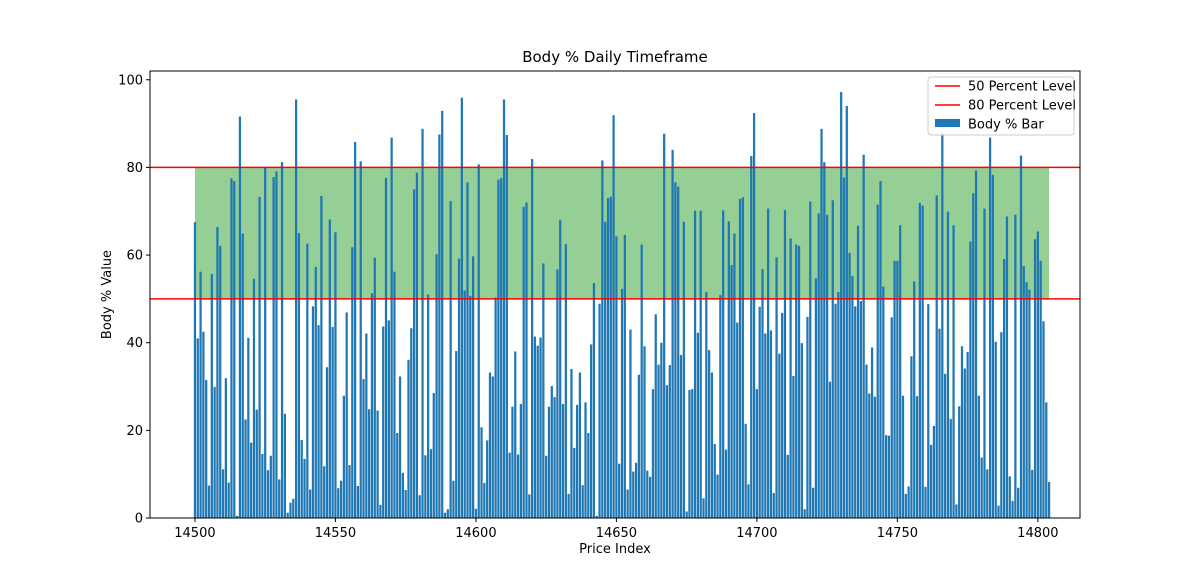 Image resolution: width=1200 pixels, height=582 pixels. What do you see at coordinates (897, 533) in the screenshot?
I see `x-tick-label: 14750` at bounding box center [897, 533].